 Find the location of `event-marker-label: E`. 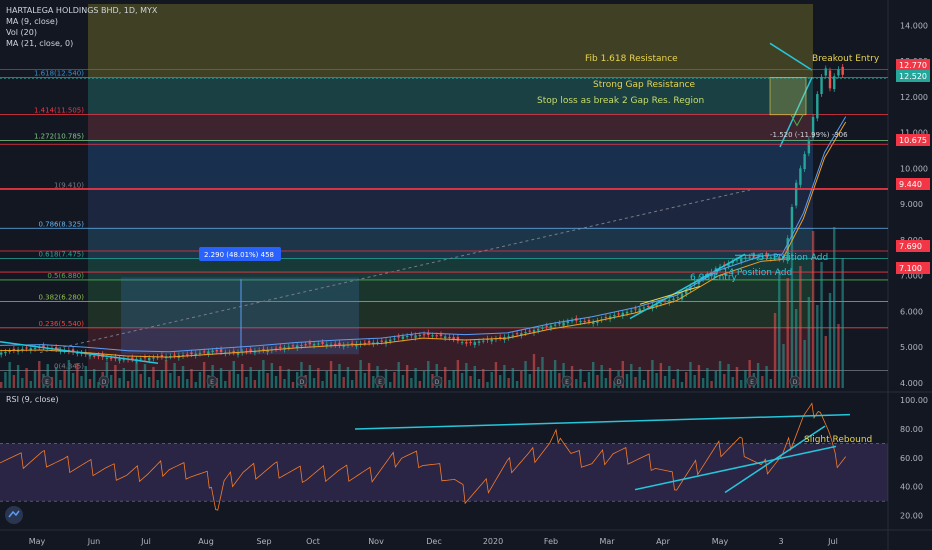

event-marker-label: E is located at coordinates (752, 382).